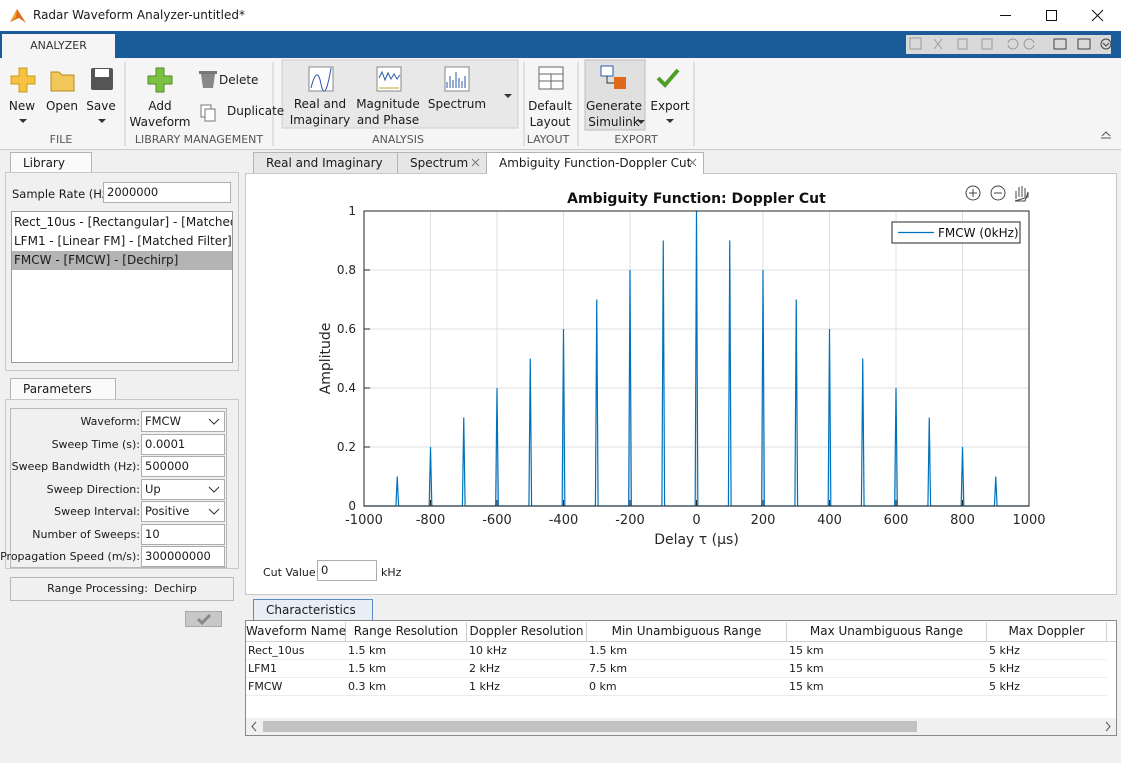 The width and height of the screenshot is (1121, 763). Describe the element at coordinates (296, 651) in the screenshot. I see `table-cell: Rect_10us` at that location.